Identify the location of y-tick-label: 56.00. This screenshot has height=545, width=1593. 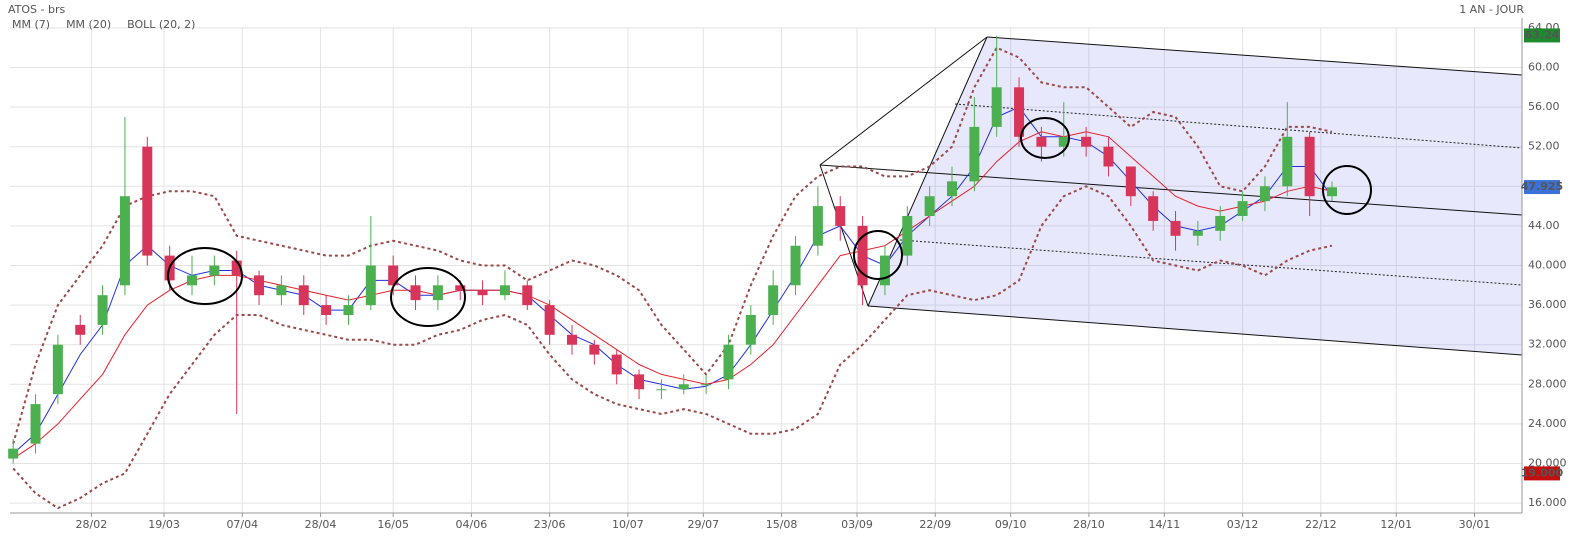
(1544, 106).